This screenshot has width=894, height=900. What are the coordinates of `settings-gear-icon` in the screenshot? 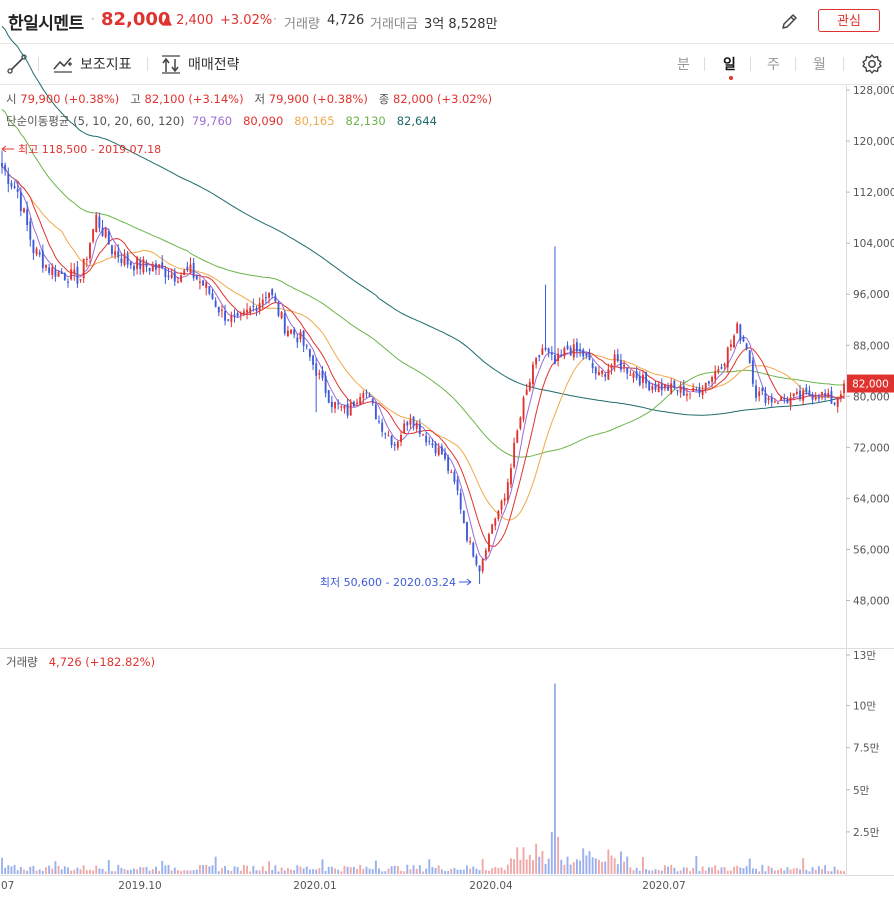 It's located at (872, 64).